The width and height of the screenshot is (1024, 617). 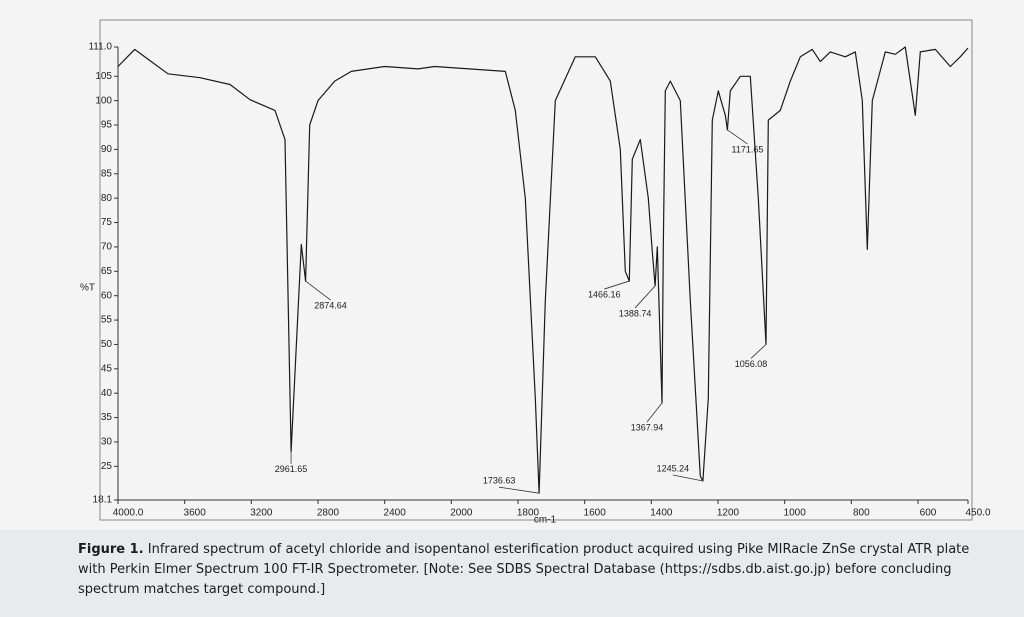 I want to click on annotation-label: 1466.16, so click(x=604, y=294).